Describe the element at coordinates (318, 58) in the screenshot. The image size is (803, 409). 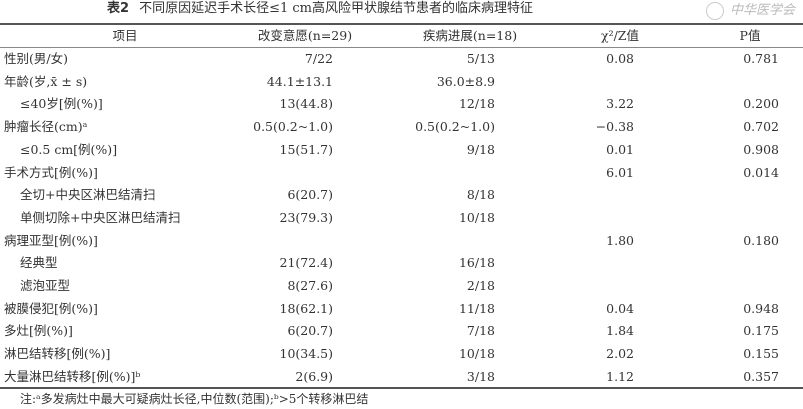
I see `cell: 7/22` at that location.